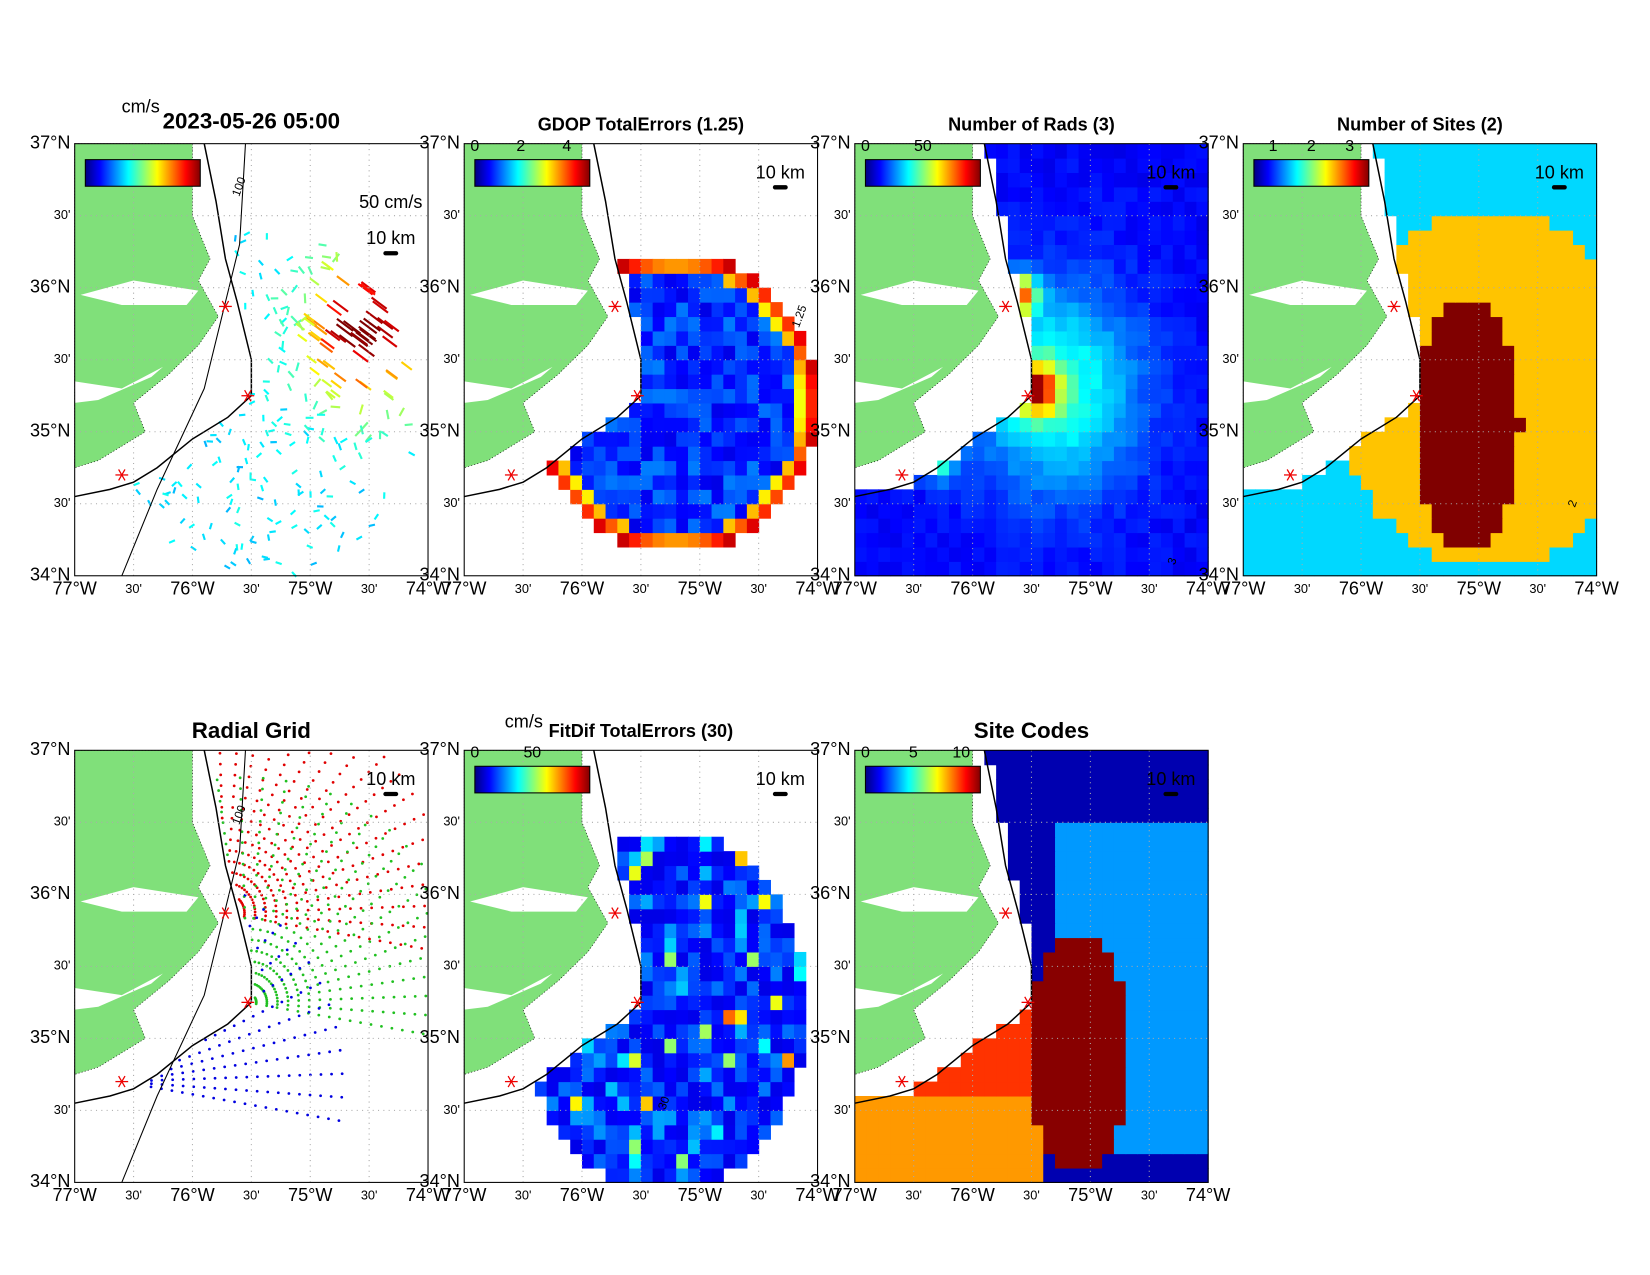  What do you see at coordinates (1171, 187) in the screenshot?
I see `scale-bar` at bounding box center [1171, 187].